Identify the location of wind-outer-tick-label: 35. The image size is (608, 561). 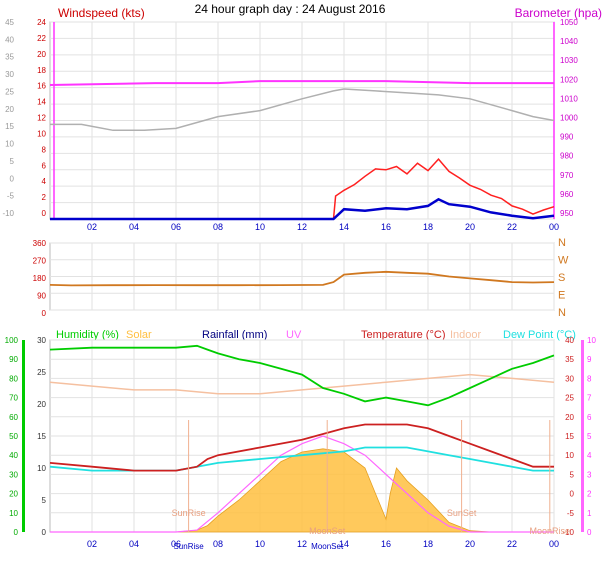
(9, 57).